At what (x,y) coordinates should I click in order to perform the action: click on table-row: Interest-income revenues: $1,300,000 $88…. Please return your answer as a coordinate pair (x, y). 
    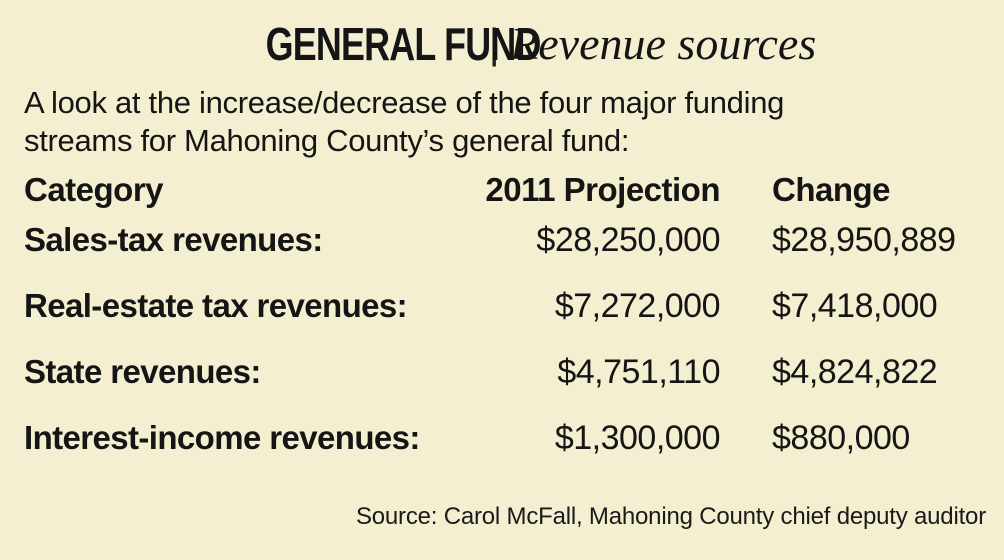
    Looking at the image, I should click on (504, 445).